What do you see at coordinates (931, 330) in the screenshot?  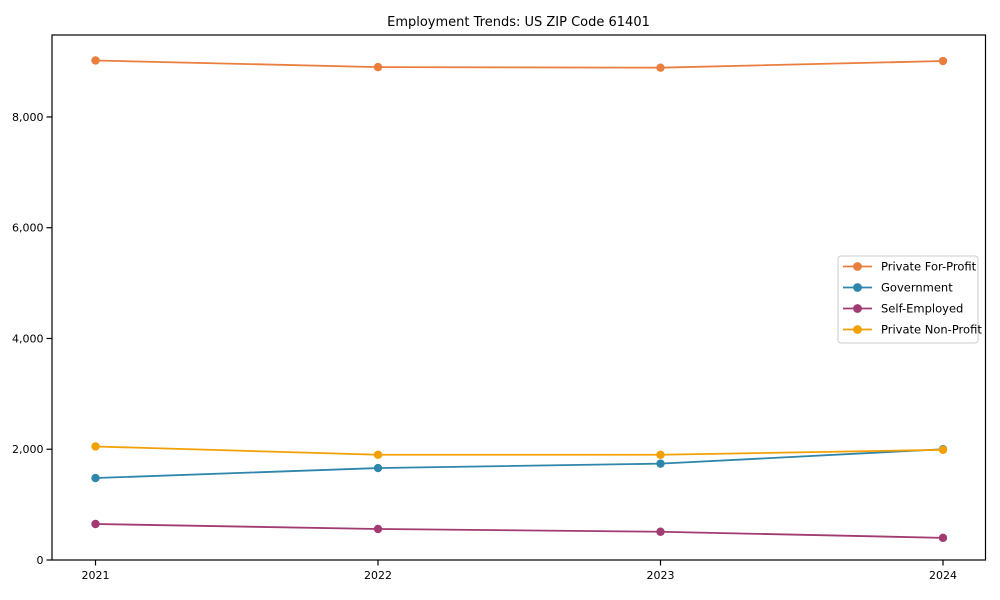 I see `legend-label: Private Non-Profit` at bounding box center [931, 330].